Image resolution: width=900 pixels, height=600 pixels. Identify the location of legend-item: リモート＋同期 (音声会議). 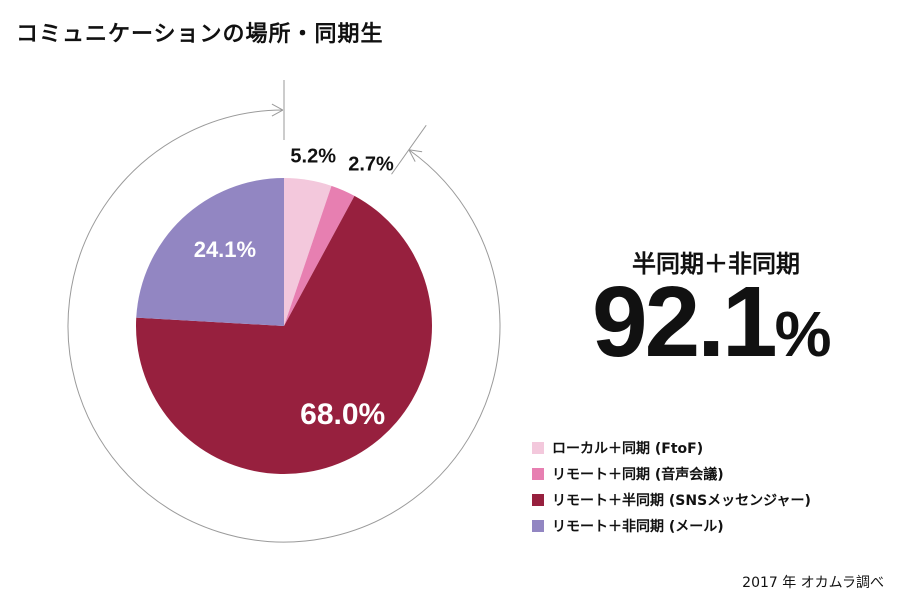
(671, 474).